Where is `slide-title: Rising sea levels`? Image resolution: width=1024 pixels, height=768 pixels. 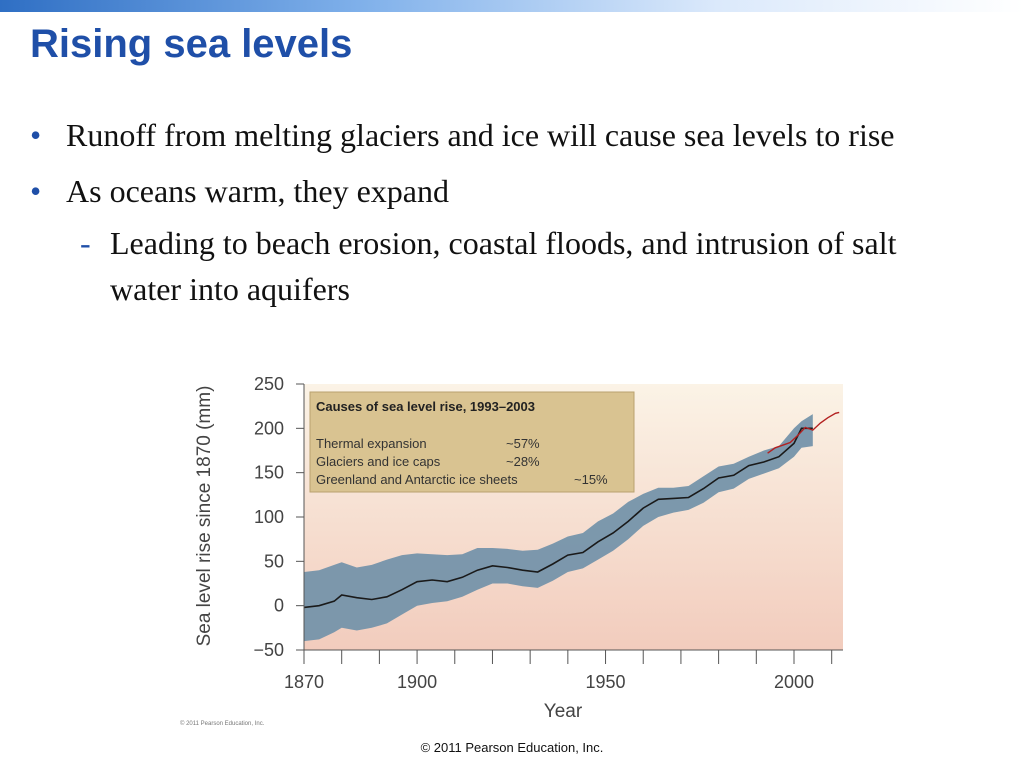 slide-title: Rising sea levels is located at coordinates (191, 44).